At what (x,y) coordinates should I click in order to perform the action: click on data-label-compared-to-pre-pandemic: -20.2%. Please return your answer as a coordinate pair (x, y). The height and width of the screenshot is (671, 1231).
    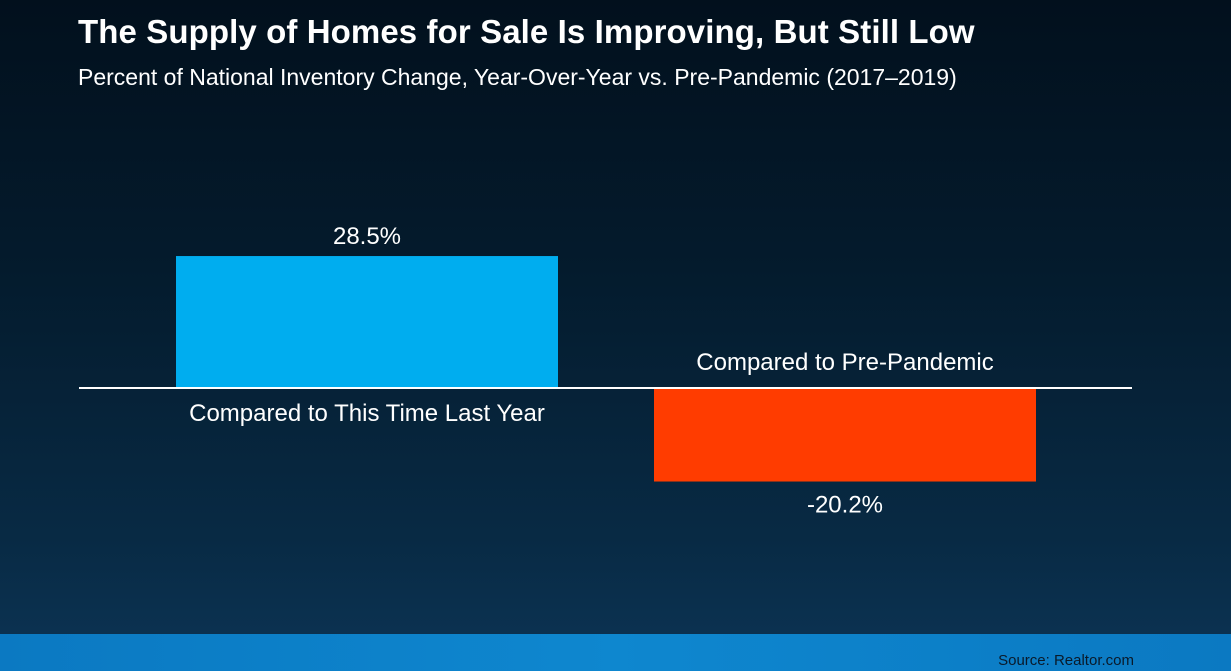
    Looking at the image, I should click on (845, 505).